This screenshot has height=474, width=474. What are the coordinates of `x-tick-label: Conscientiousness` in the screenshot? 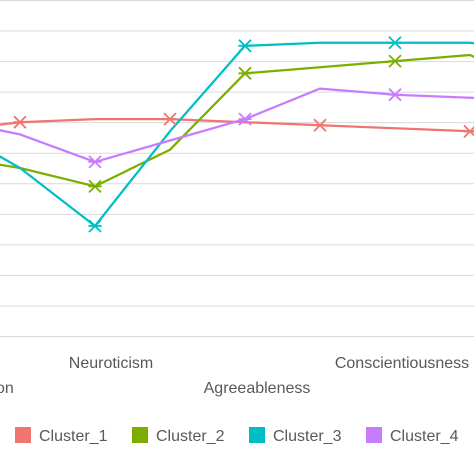 It's located at (402, 363).